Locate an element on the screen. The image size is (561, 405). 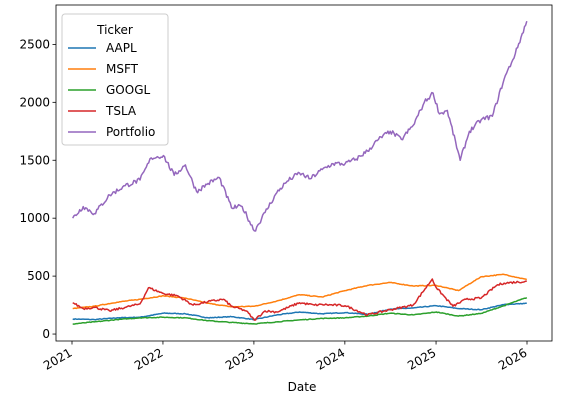
legend-label-aapl: AAPL is located at coordinates (121, 48).